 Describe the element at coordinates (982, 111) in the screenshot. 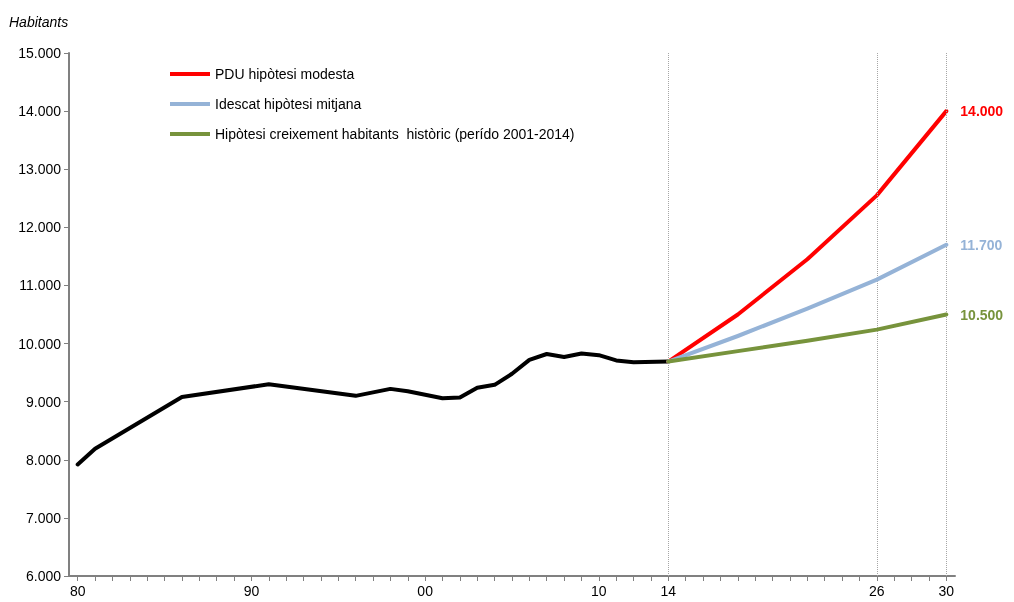

I see `data-label: 14.000` at that location.